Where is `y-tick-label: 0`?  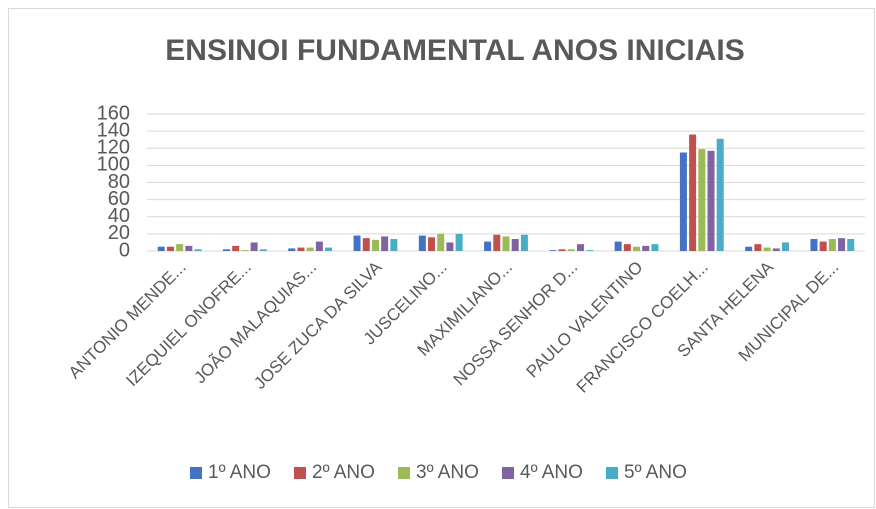 y-tick-label: 0 is located at coordinates (124, 250).